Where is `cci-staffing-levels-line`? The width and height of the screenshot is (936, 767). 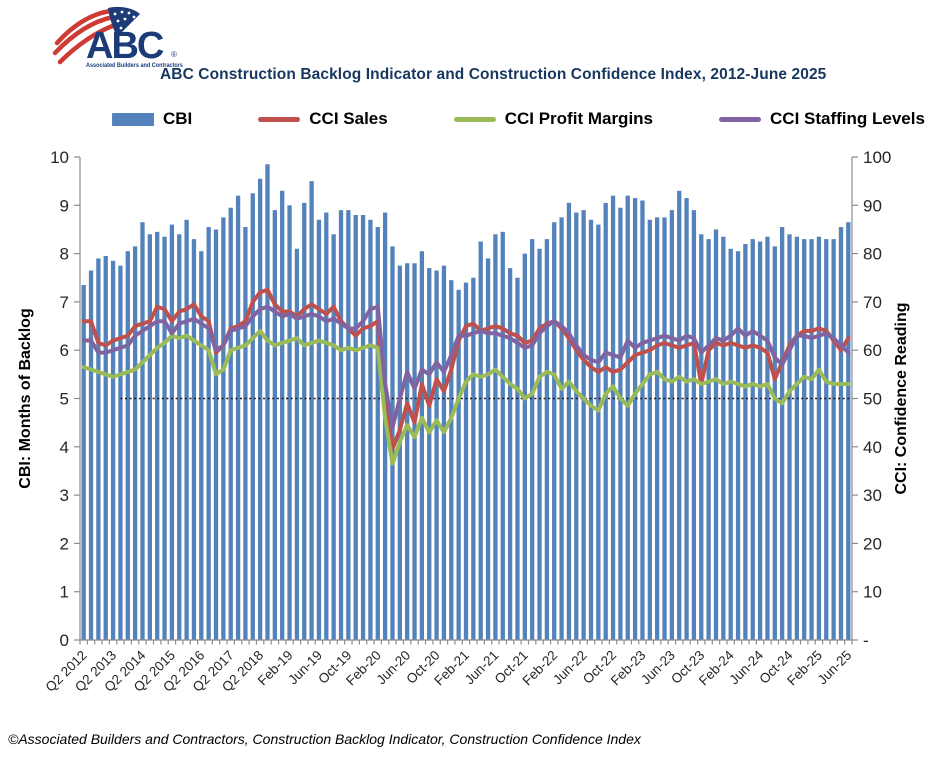
cci-staffing-levels-line is located at coordinates (466, 367).